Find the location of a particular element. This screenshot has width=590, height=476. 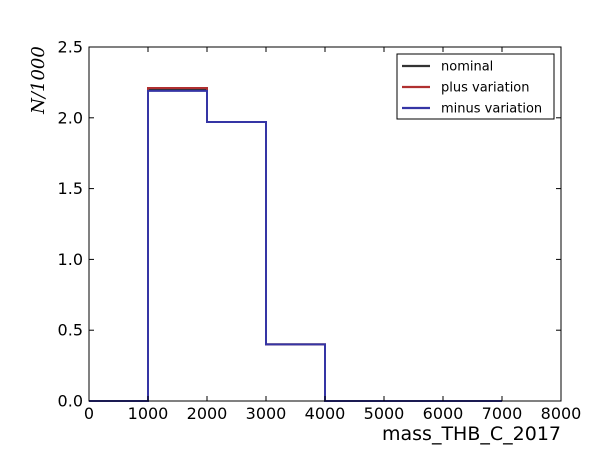

y-tick-label: 2.0 is located at coordinates (70, 117).